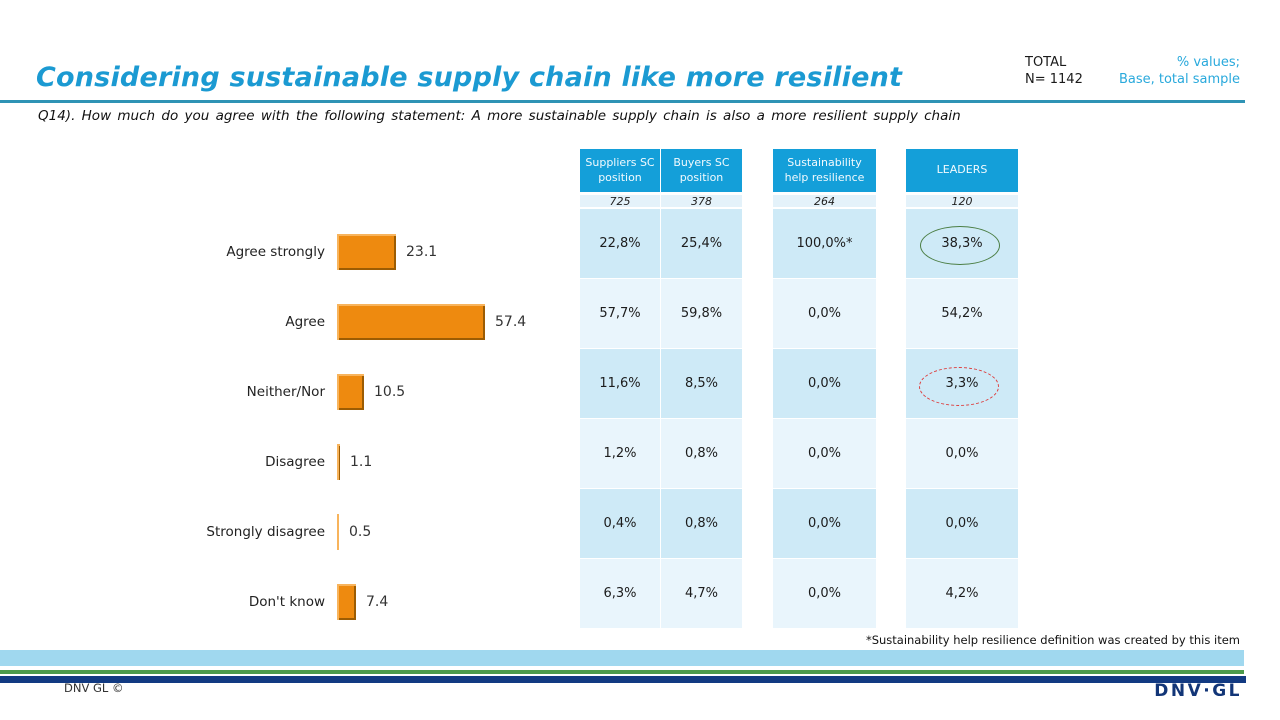 The width and height of the screenshot is (1280, 720). Describe the element at coordinates (265, 532) in the screenshot. I see `chart-category-label: Strongly disagree` at that location.